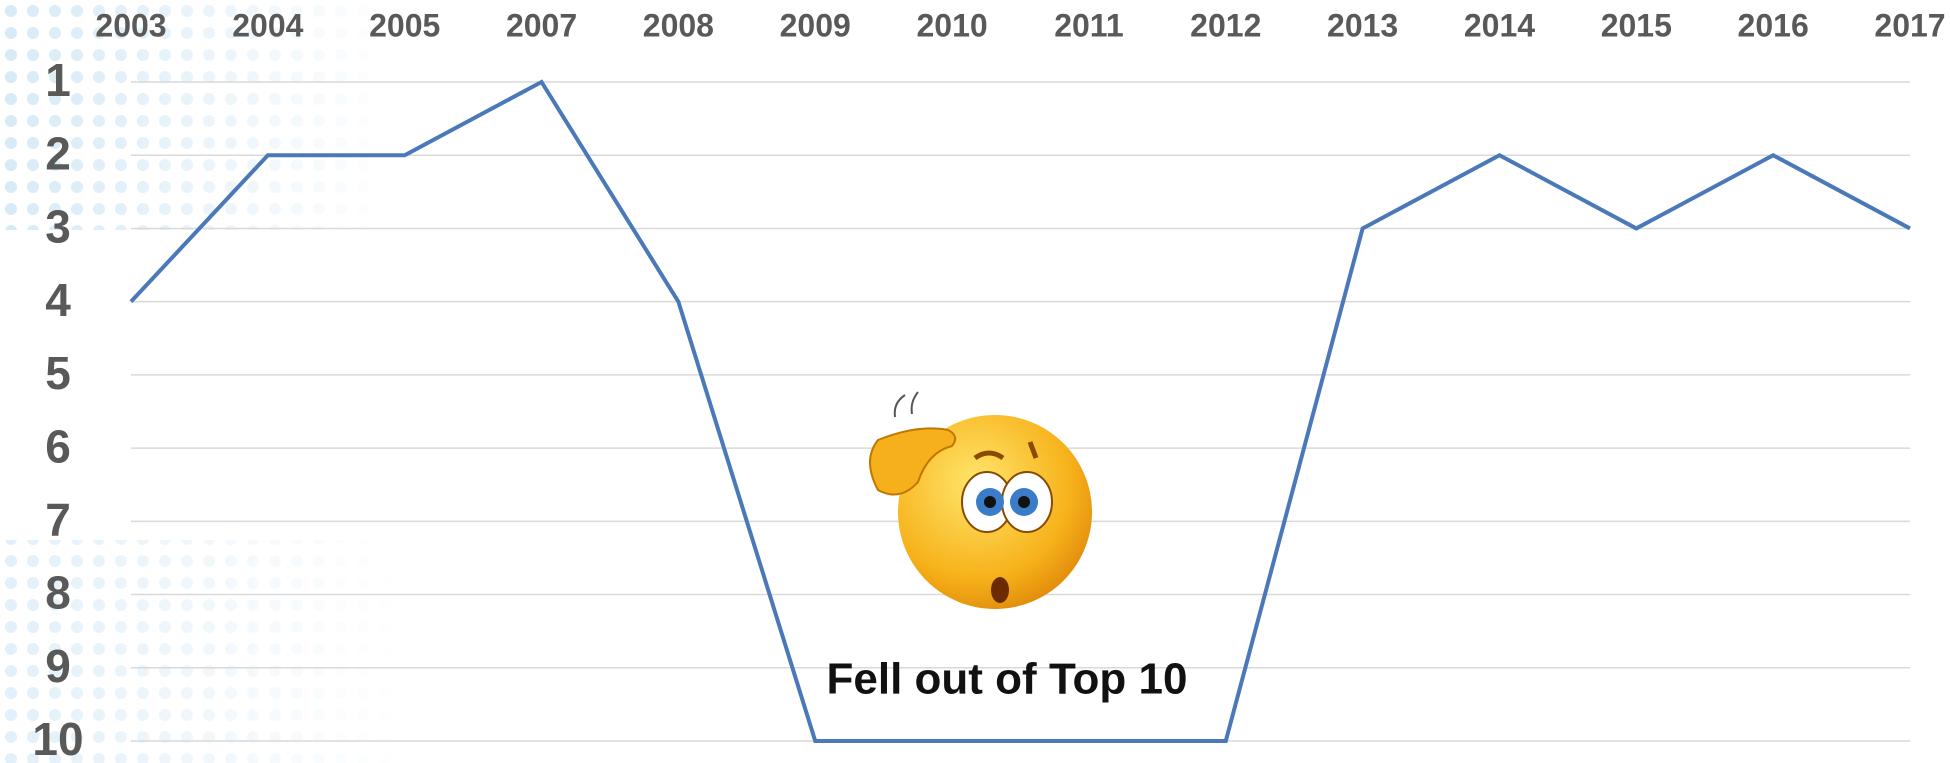 This screenshot has width=1950, height=763. I want to click on y-tick-label: 5, so click(58, 373).